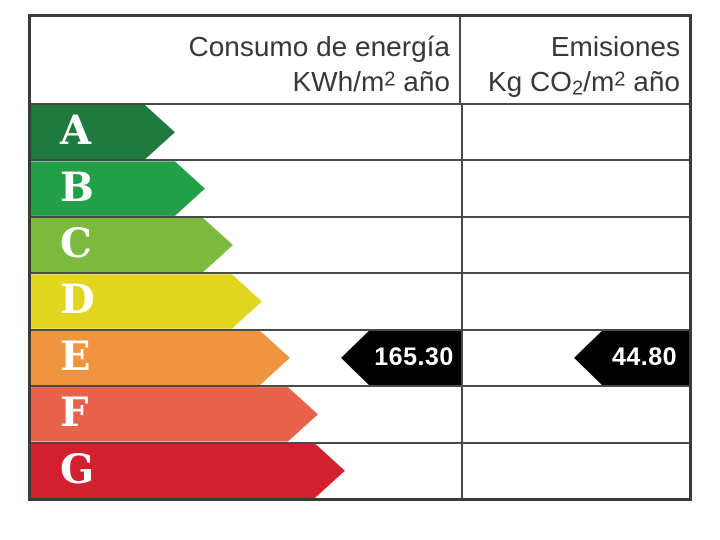 The height and width of the screenshot is (540, 720). Describe the element at coordinates (77, 187) in the screenshot. I see `grade-letter-b: B` at that location.